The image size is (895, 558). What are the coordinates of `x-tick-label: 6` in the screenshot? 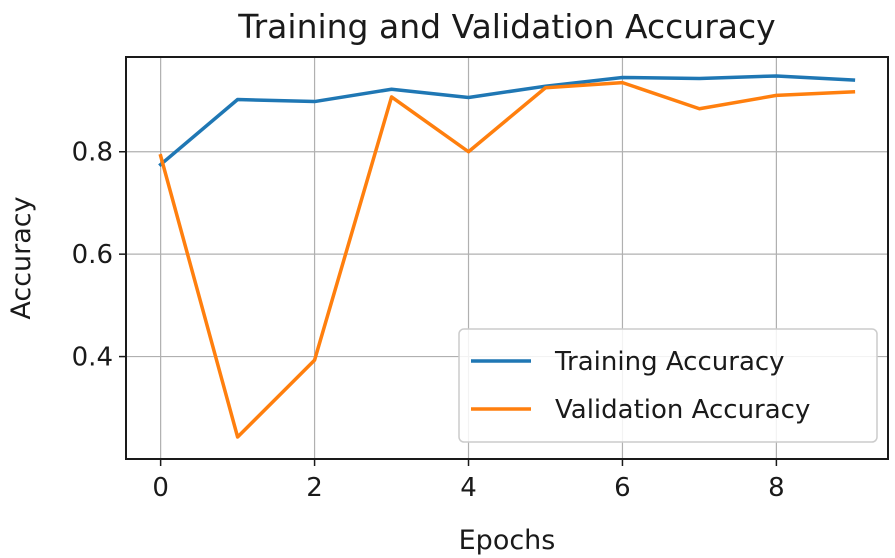 It's located at (622, 488).